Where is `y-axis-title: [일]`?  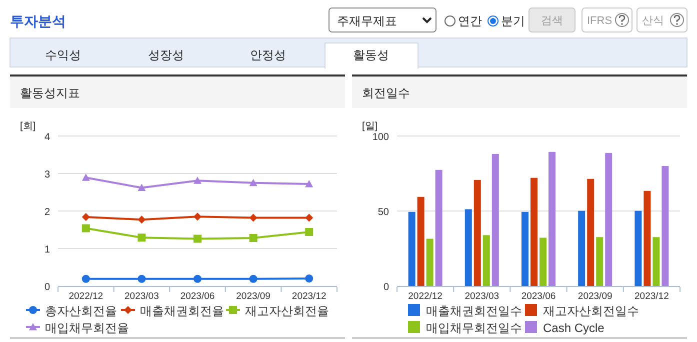
y-axis-title: [일] is located at coordinates (370, 126).